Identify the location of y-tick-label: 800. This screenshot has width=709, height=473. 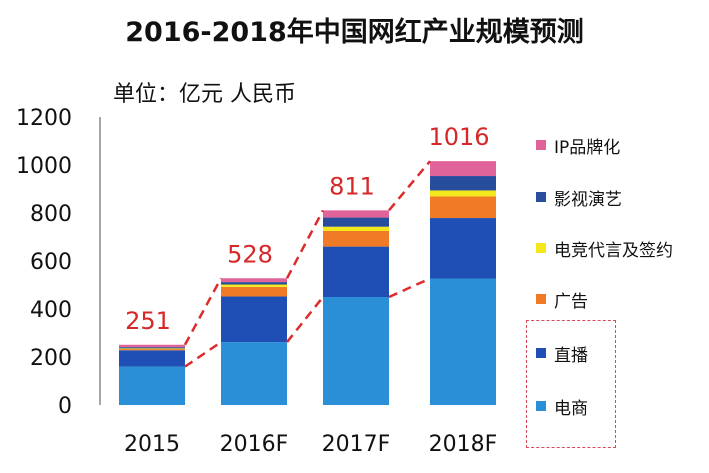
(51, 214).